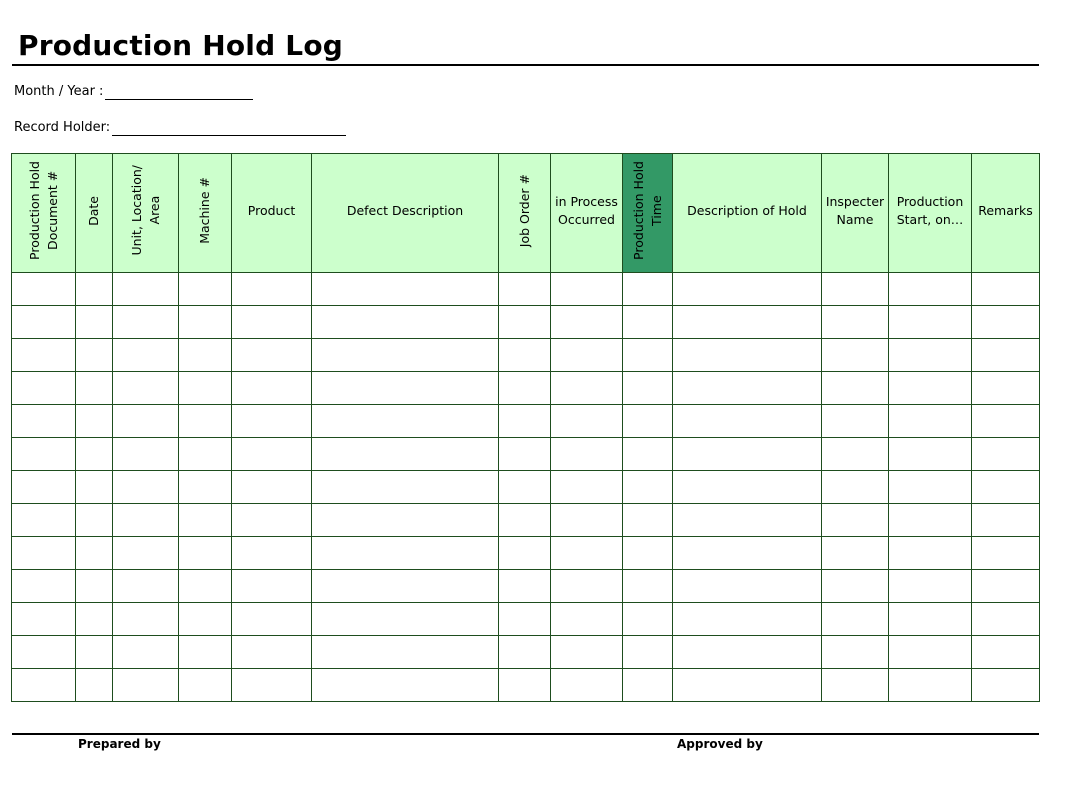 The image size is (1072, 798). Describe the element at coordinates (179, 93) in the screenshot. I see `month-year-blank-line` at that location.